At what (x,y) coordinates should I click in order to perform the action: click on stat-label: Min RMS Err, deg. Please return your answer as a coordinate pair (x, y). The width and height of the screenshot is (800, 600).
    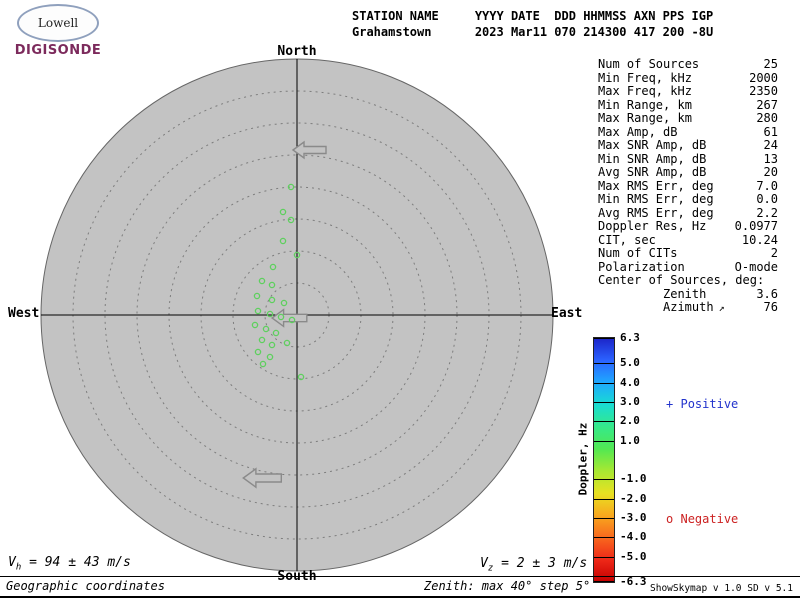
    Looking at the image, I should click on (656, 199).